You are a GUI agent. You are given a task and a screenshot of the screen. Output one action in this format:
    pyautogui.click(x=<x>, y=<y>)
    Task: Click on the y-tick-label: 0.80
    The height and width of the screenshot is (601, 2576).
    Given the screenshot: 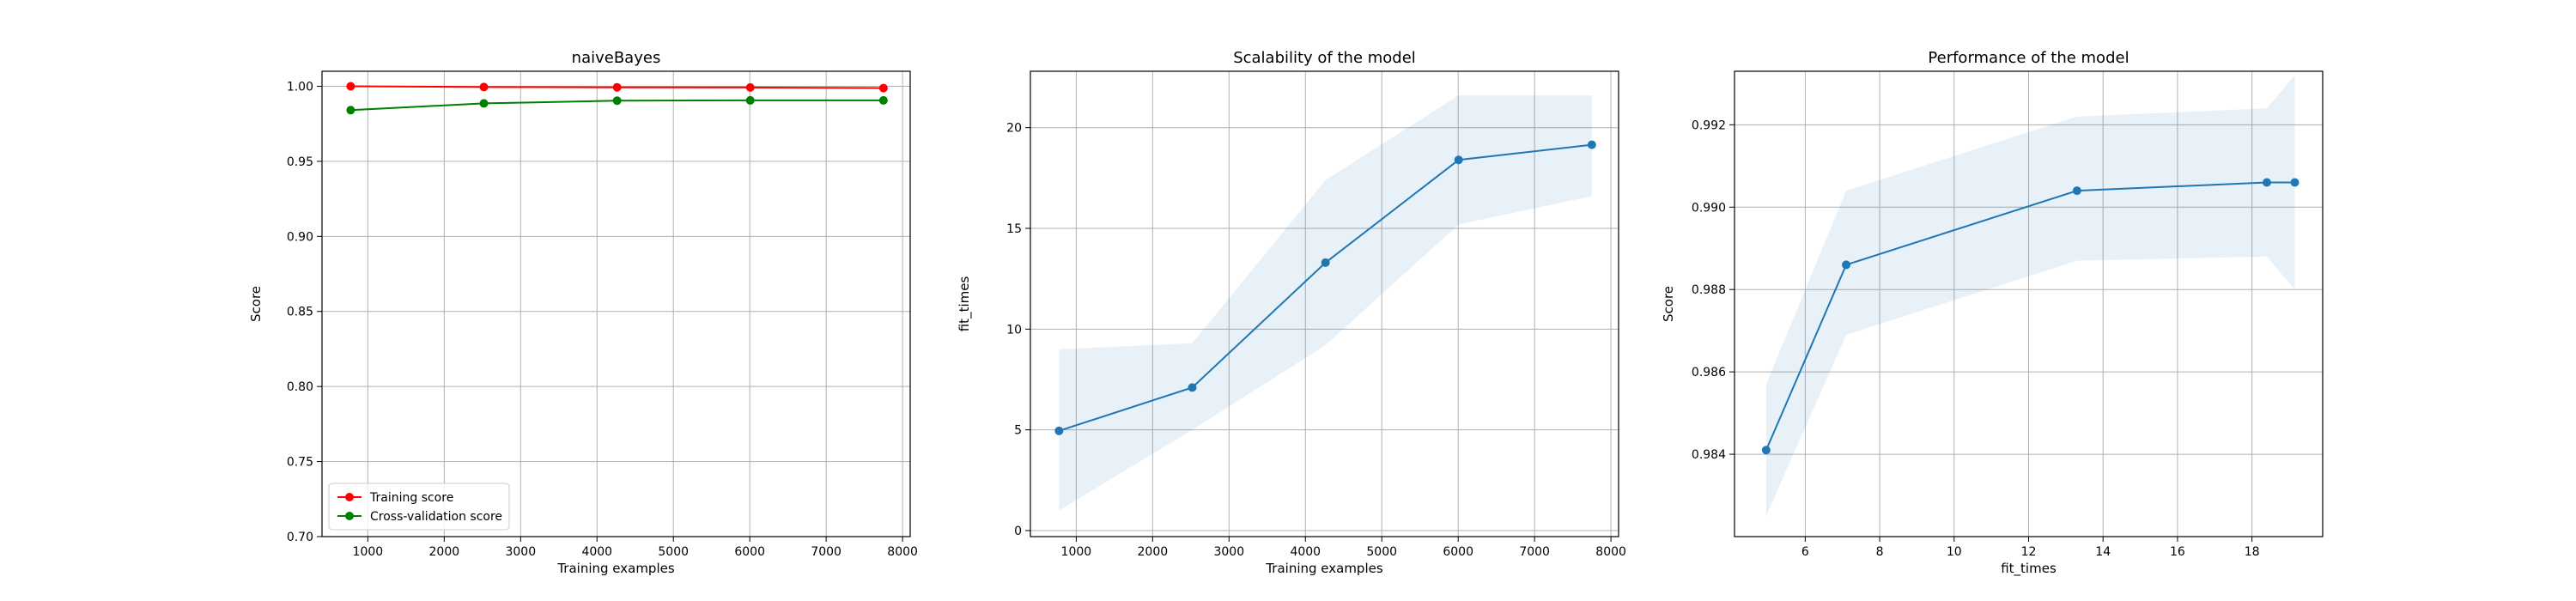 What is the action you would take?
    pyautogui.click(x=300, y=387)
    